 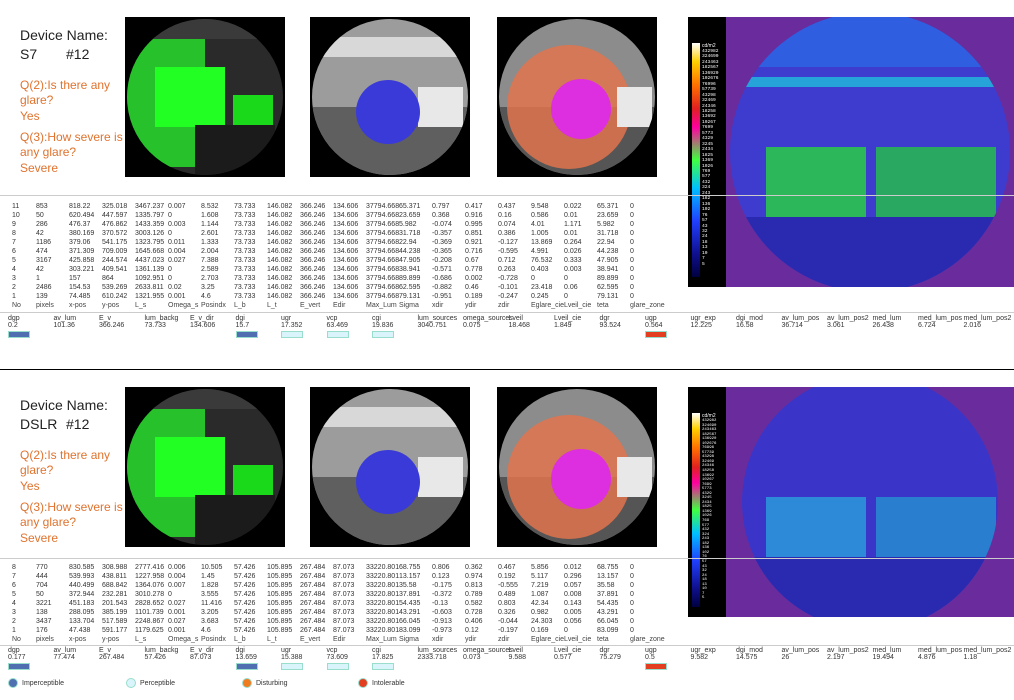 I want to click on table-cell: 0.586, so click(x=540, y=215).